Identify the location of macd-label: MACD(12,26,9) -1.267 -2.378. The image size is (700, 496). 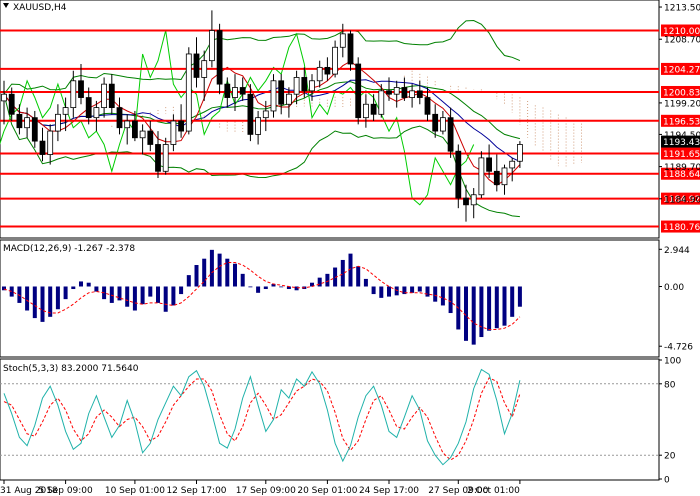
(69, 249).